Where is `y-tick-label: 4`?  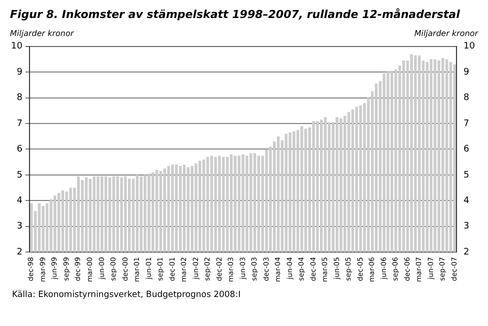 y-tick-label: 4 is located at coordinates (19, 201).